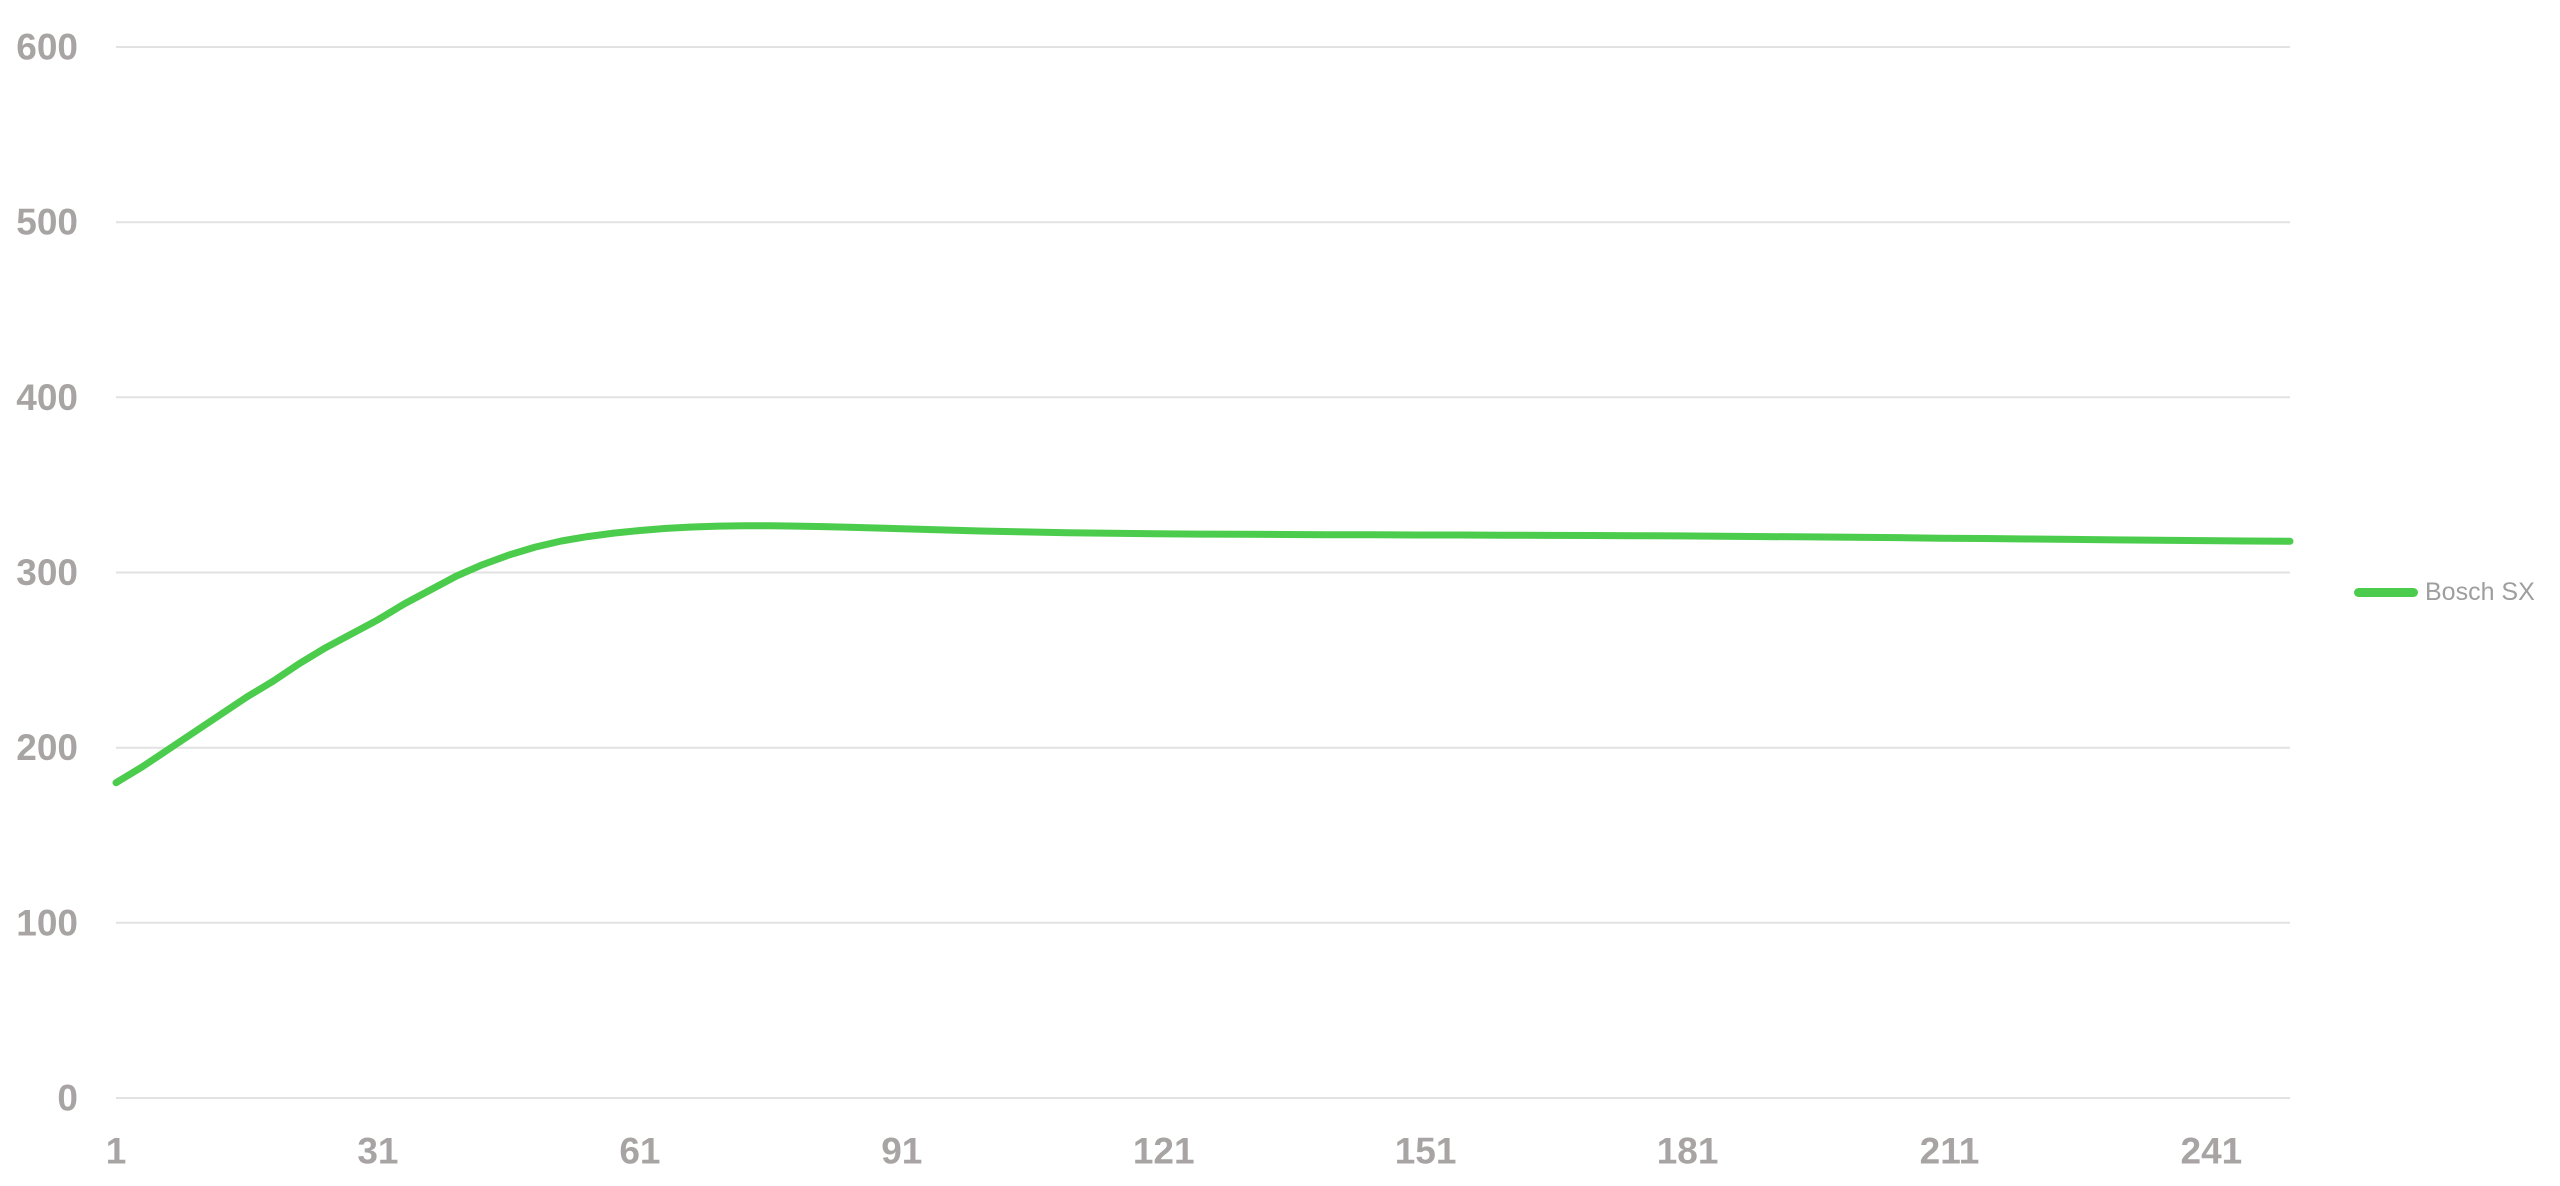 The height and width of the screenshot is (1186, 2560). What do you see at coordinates (47, 47) in the screenshot?
I see `y-axis-tick-label-600: 600` at bounding box center [47, 47].